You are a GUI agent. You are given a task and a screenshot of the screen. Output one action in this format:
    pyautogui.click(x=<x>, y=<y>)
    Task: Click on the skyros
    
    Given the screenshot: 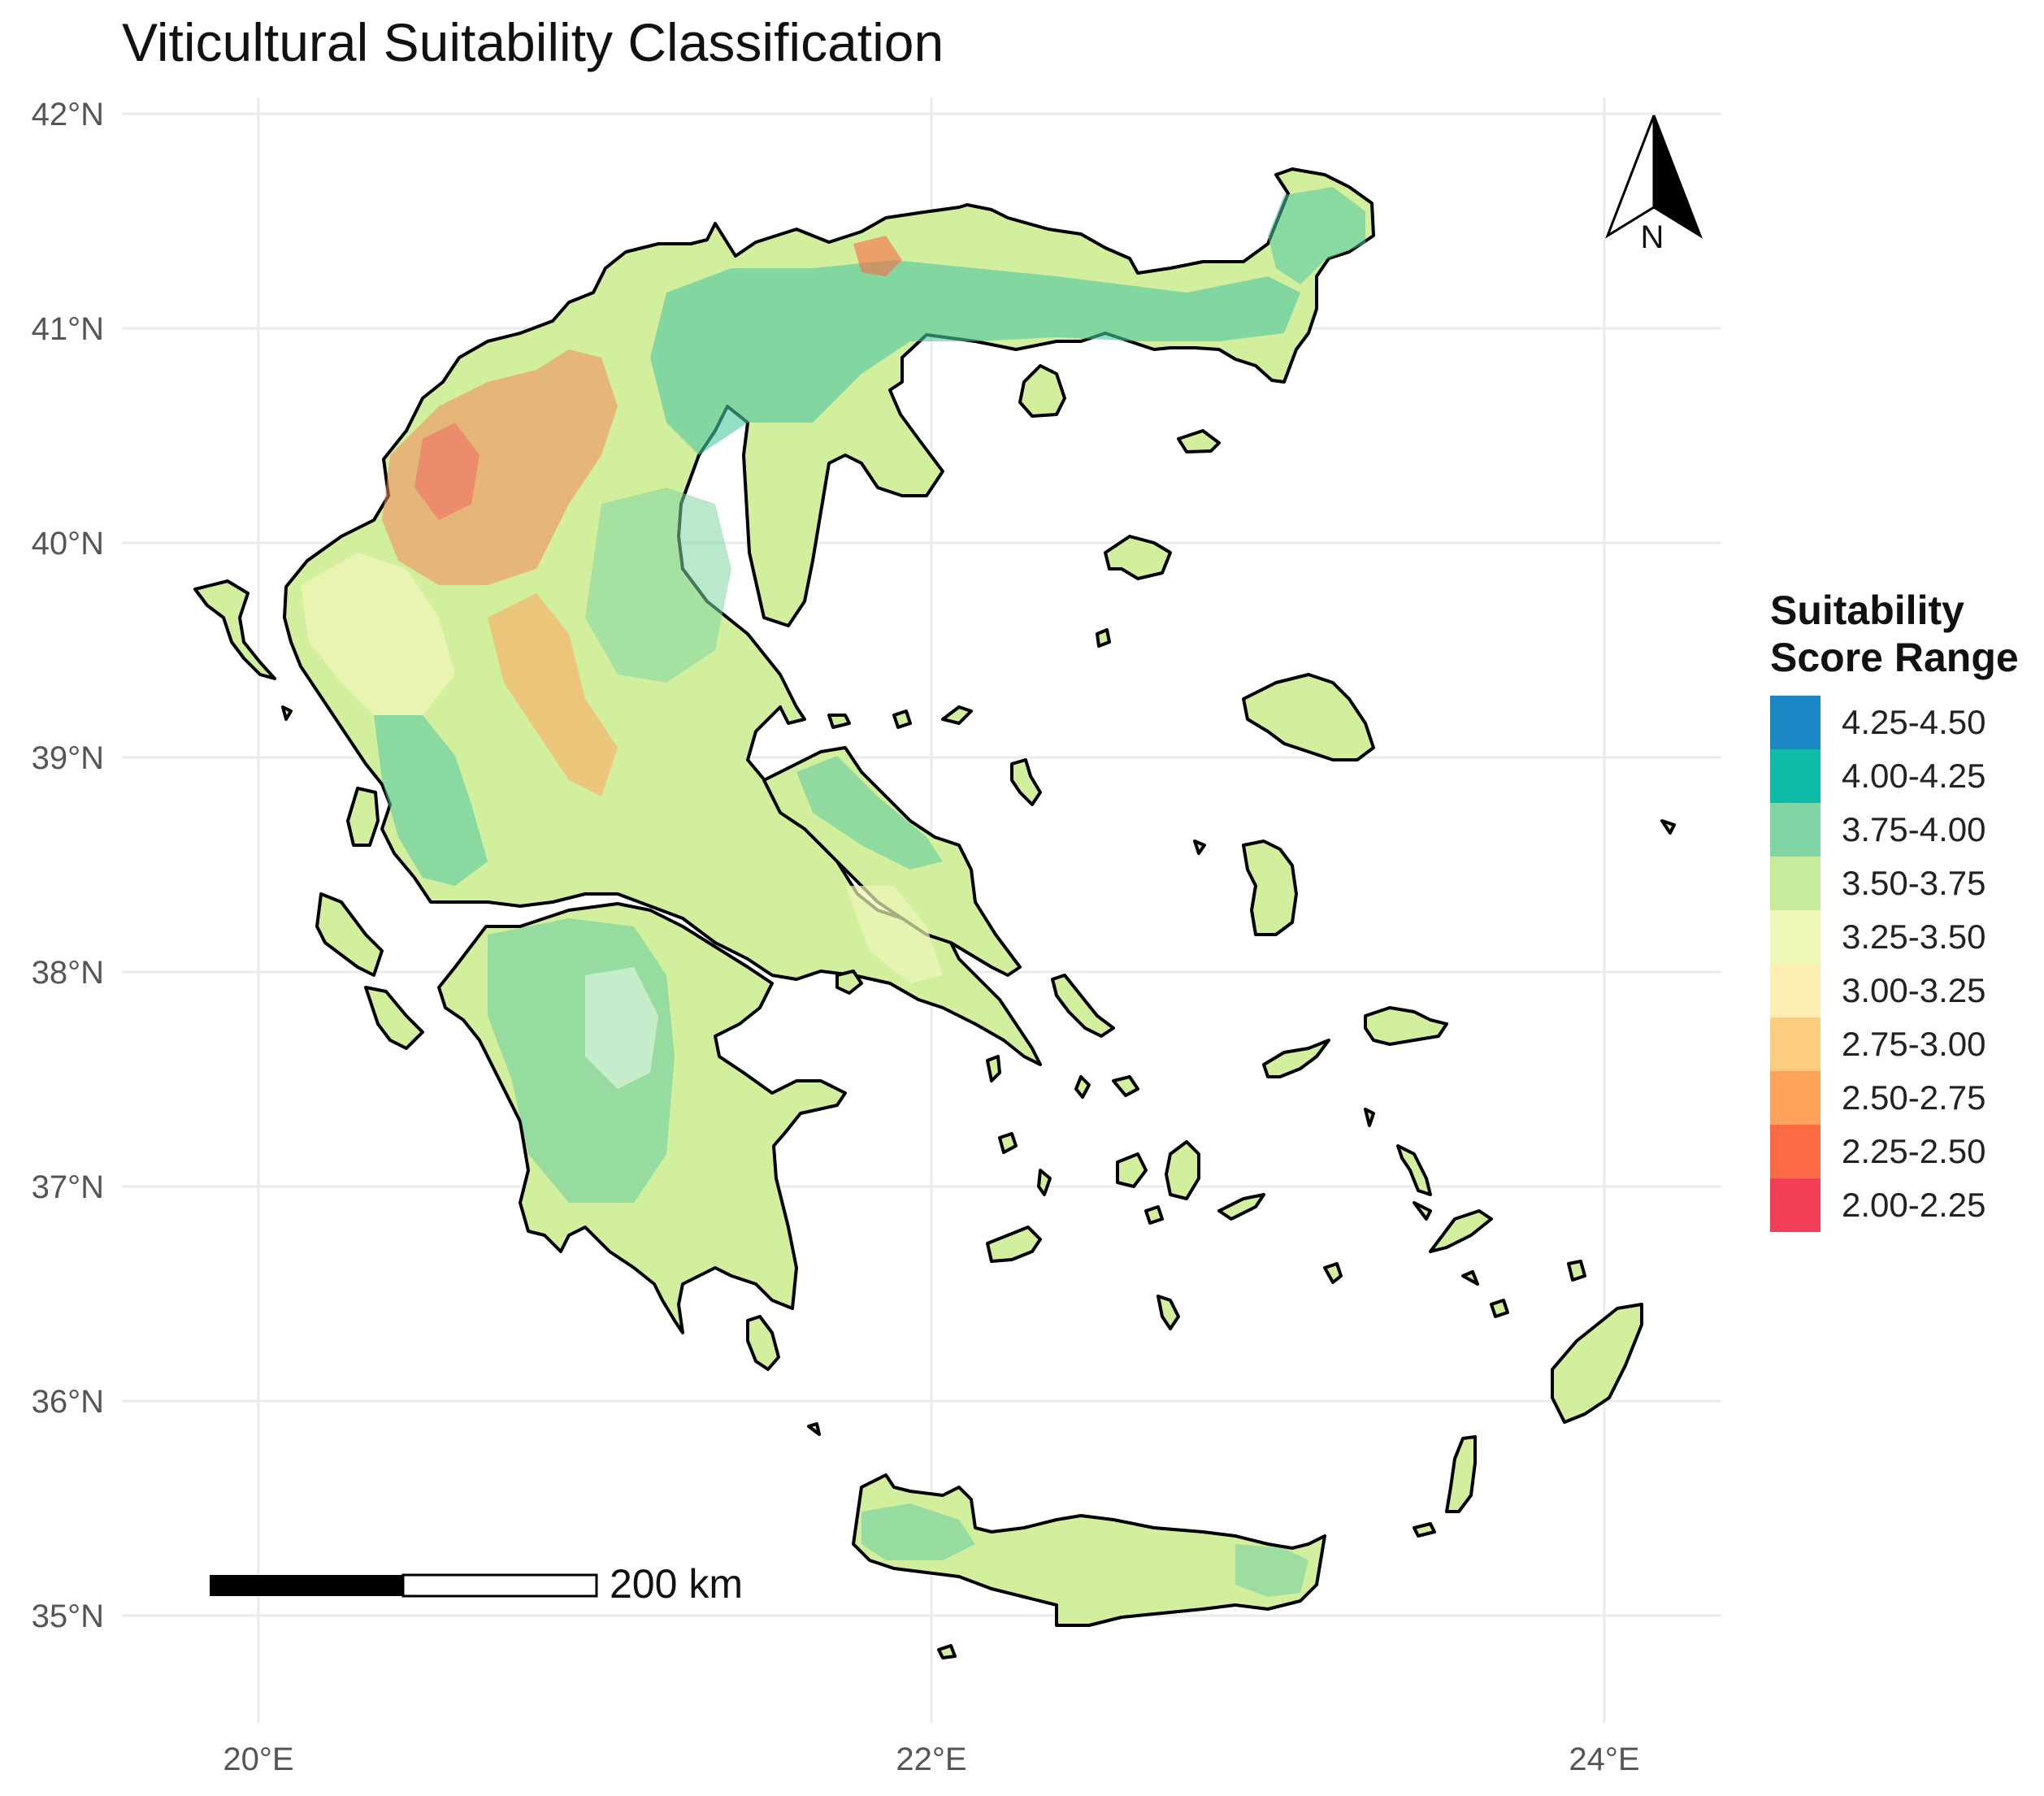 What is the action you would take?
    pyautogui.click(x=1026, y=782)
    